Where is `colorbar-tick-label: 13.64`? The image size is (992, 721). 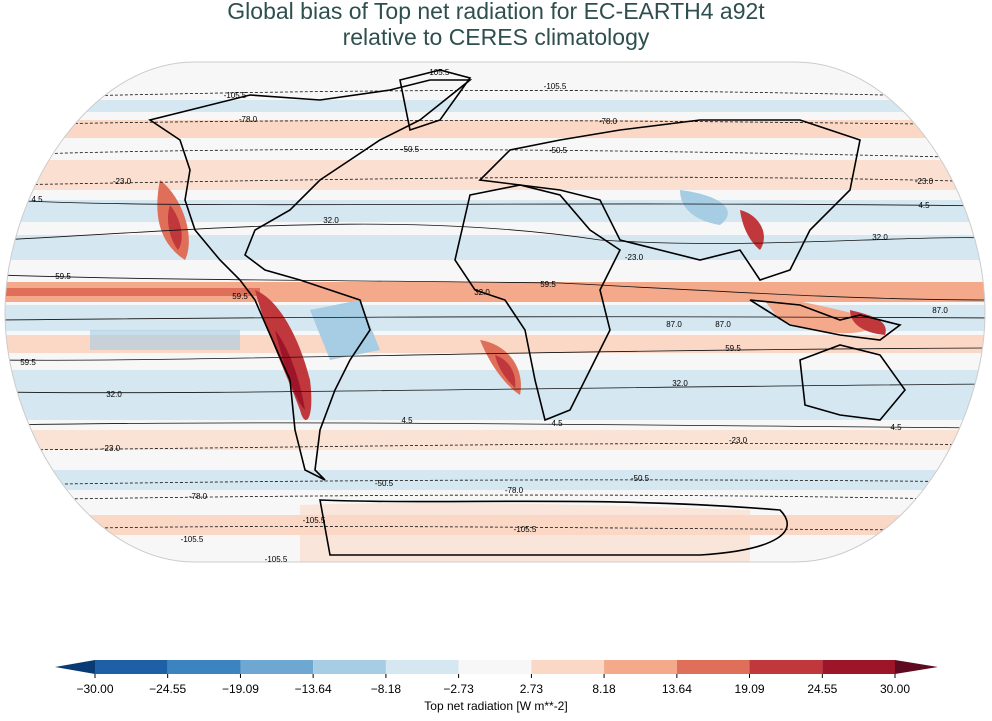 colorbar-tick-label: 13.64 is located at coordinates (677, 689).